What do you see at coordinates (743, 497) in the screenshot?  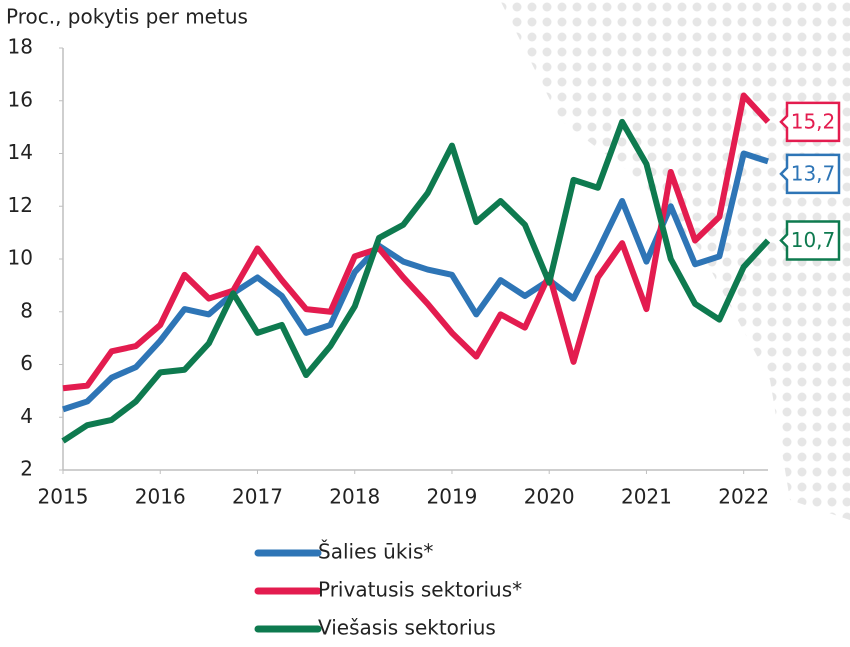 I see `x-tick-label: 2022` at bounding box center [743, 497].